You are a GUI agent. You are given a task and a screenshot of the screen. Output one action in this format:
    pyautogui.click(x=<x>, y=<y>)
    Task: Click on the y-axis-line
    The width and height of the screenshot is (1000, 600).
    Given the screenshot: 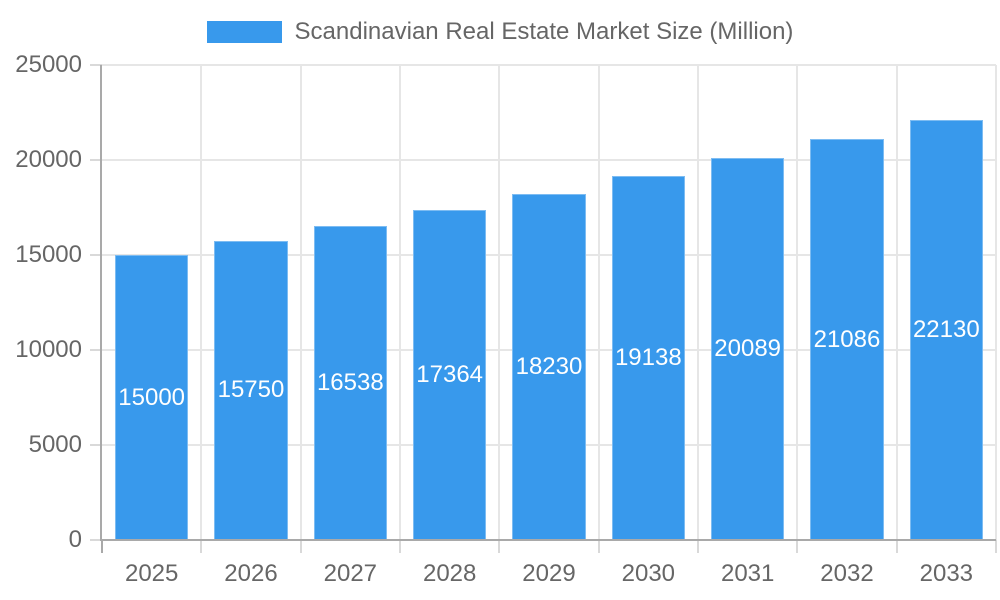 What is the action you would take?
    pyautogui.click(x=101, y=302)
    